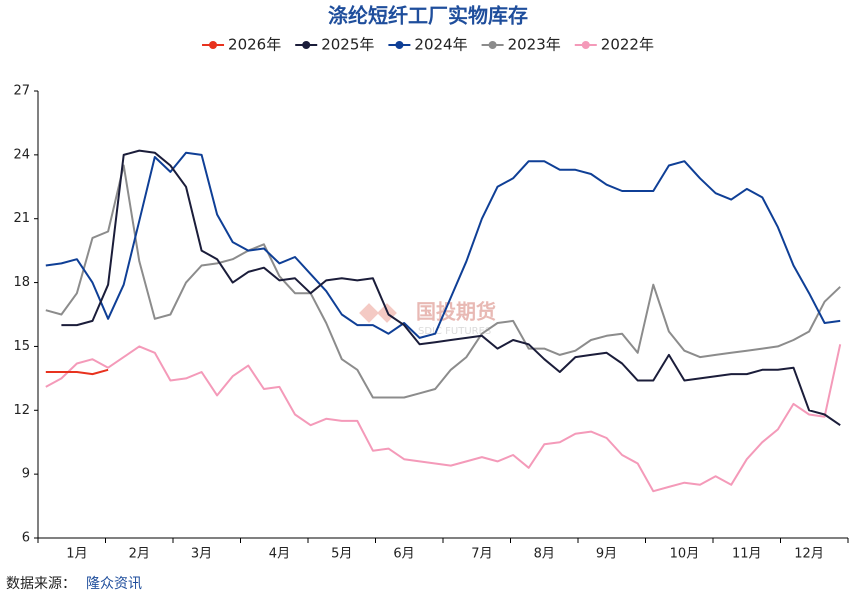 The width and height of the screenshot is (857, 606). What do you see at coordinates (534, 45) in the screenshot?
I see `legend-label: 2023年` at bounding box center [534, 45].